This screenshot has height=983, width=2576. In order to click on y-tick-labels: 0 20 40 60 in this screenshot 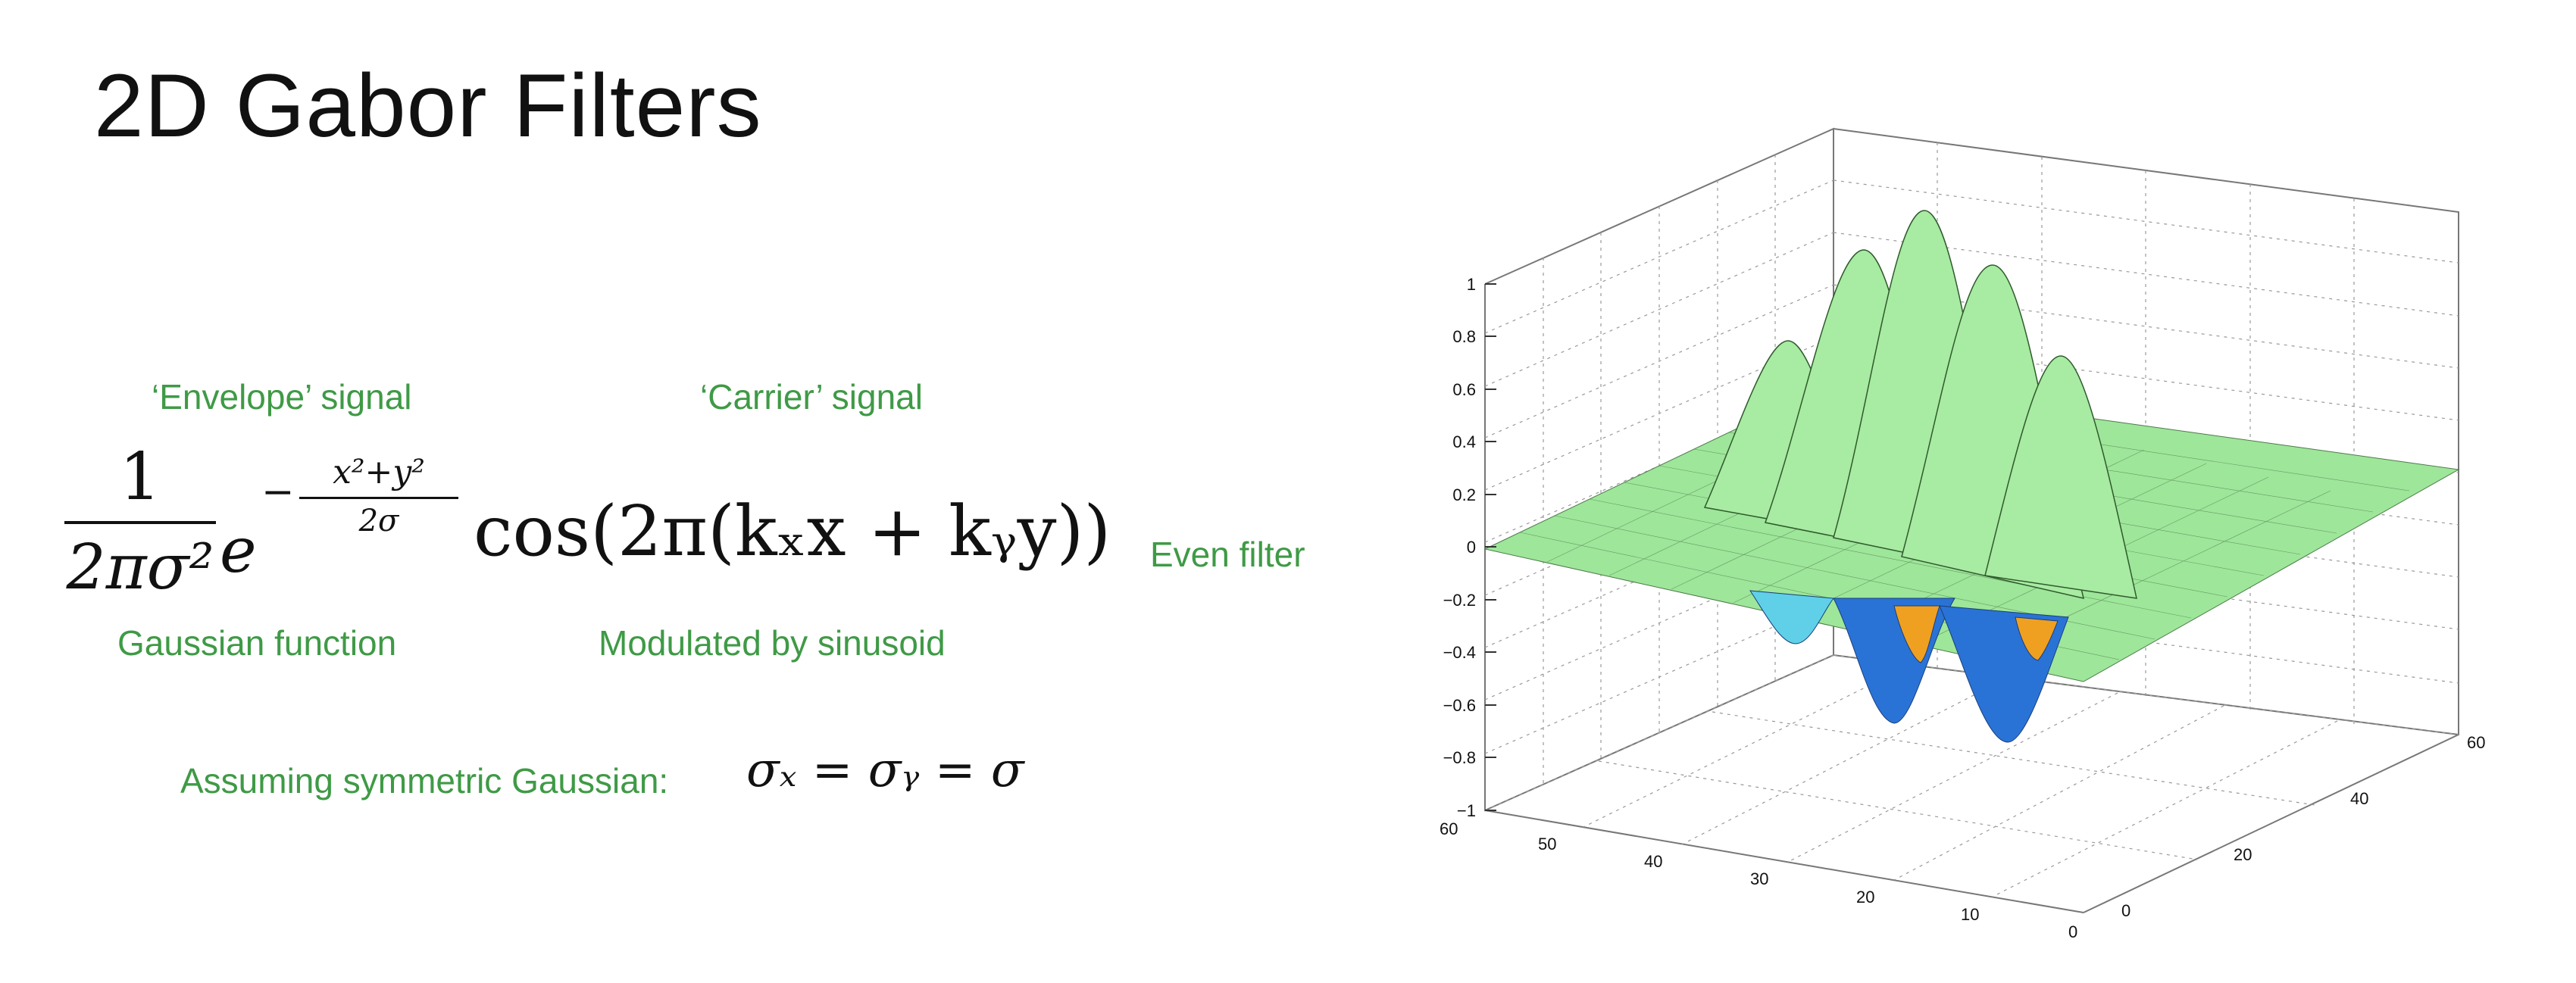, I will do `click(2303, 826)`.